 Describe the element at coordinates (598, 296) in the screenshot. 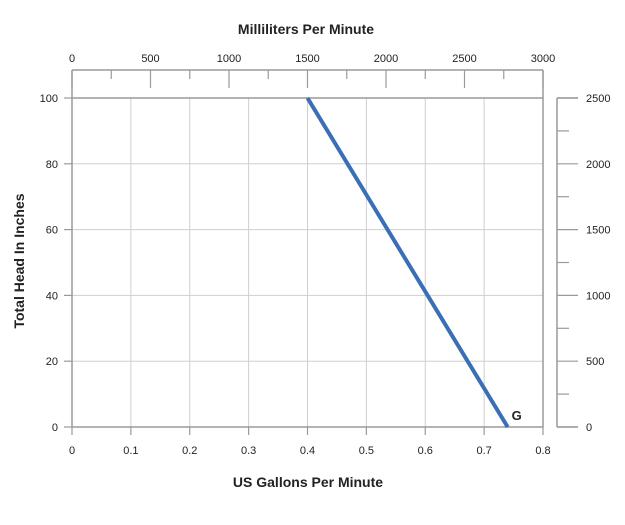

I see `right-tick-label: 1000` at that location.